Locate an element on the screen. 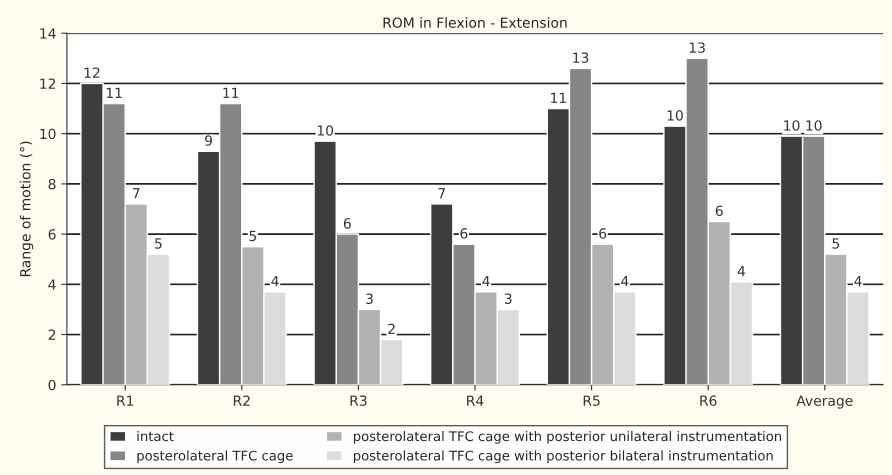 The image size is (892, 475). y-tick-label: 14 is located at coordinates (48, 33).